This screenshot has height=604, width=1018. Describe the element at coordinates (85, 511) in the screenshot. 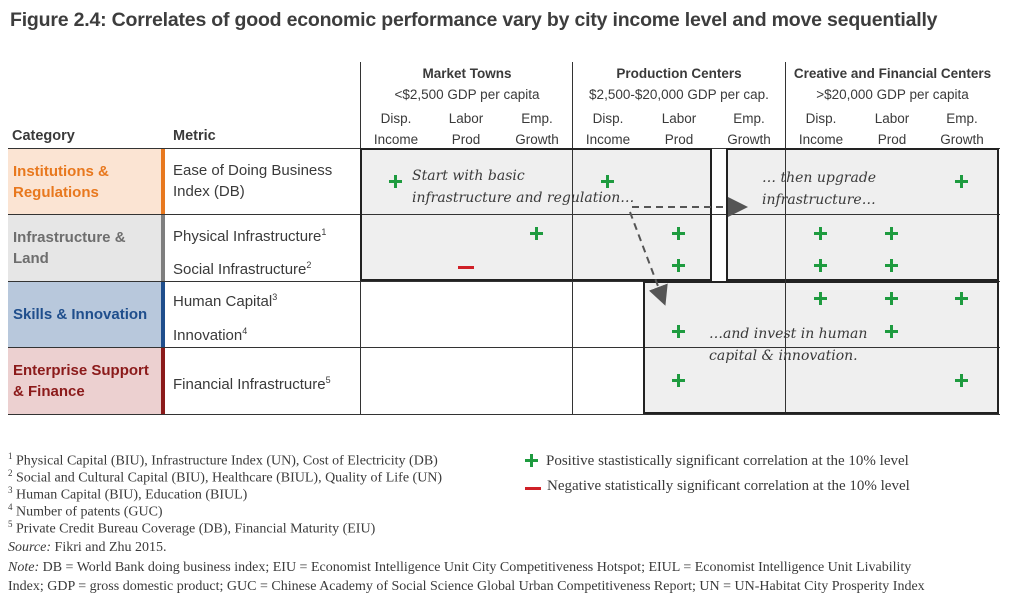

I see `footnote-4: 4 Number of patents (GUC)` at that location.